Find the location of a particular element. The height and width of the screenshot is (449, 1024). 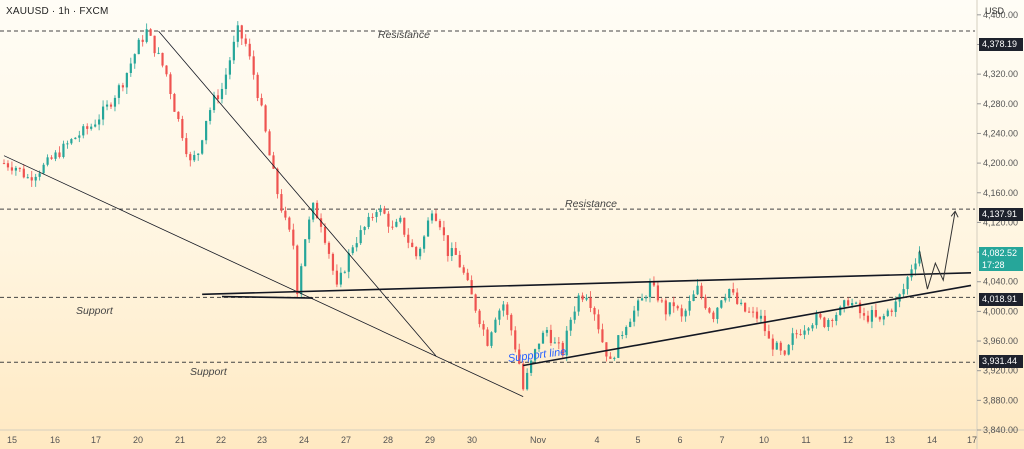

y-tick-label: 4,120.00 is located at coordinates (1000, 222).